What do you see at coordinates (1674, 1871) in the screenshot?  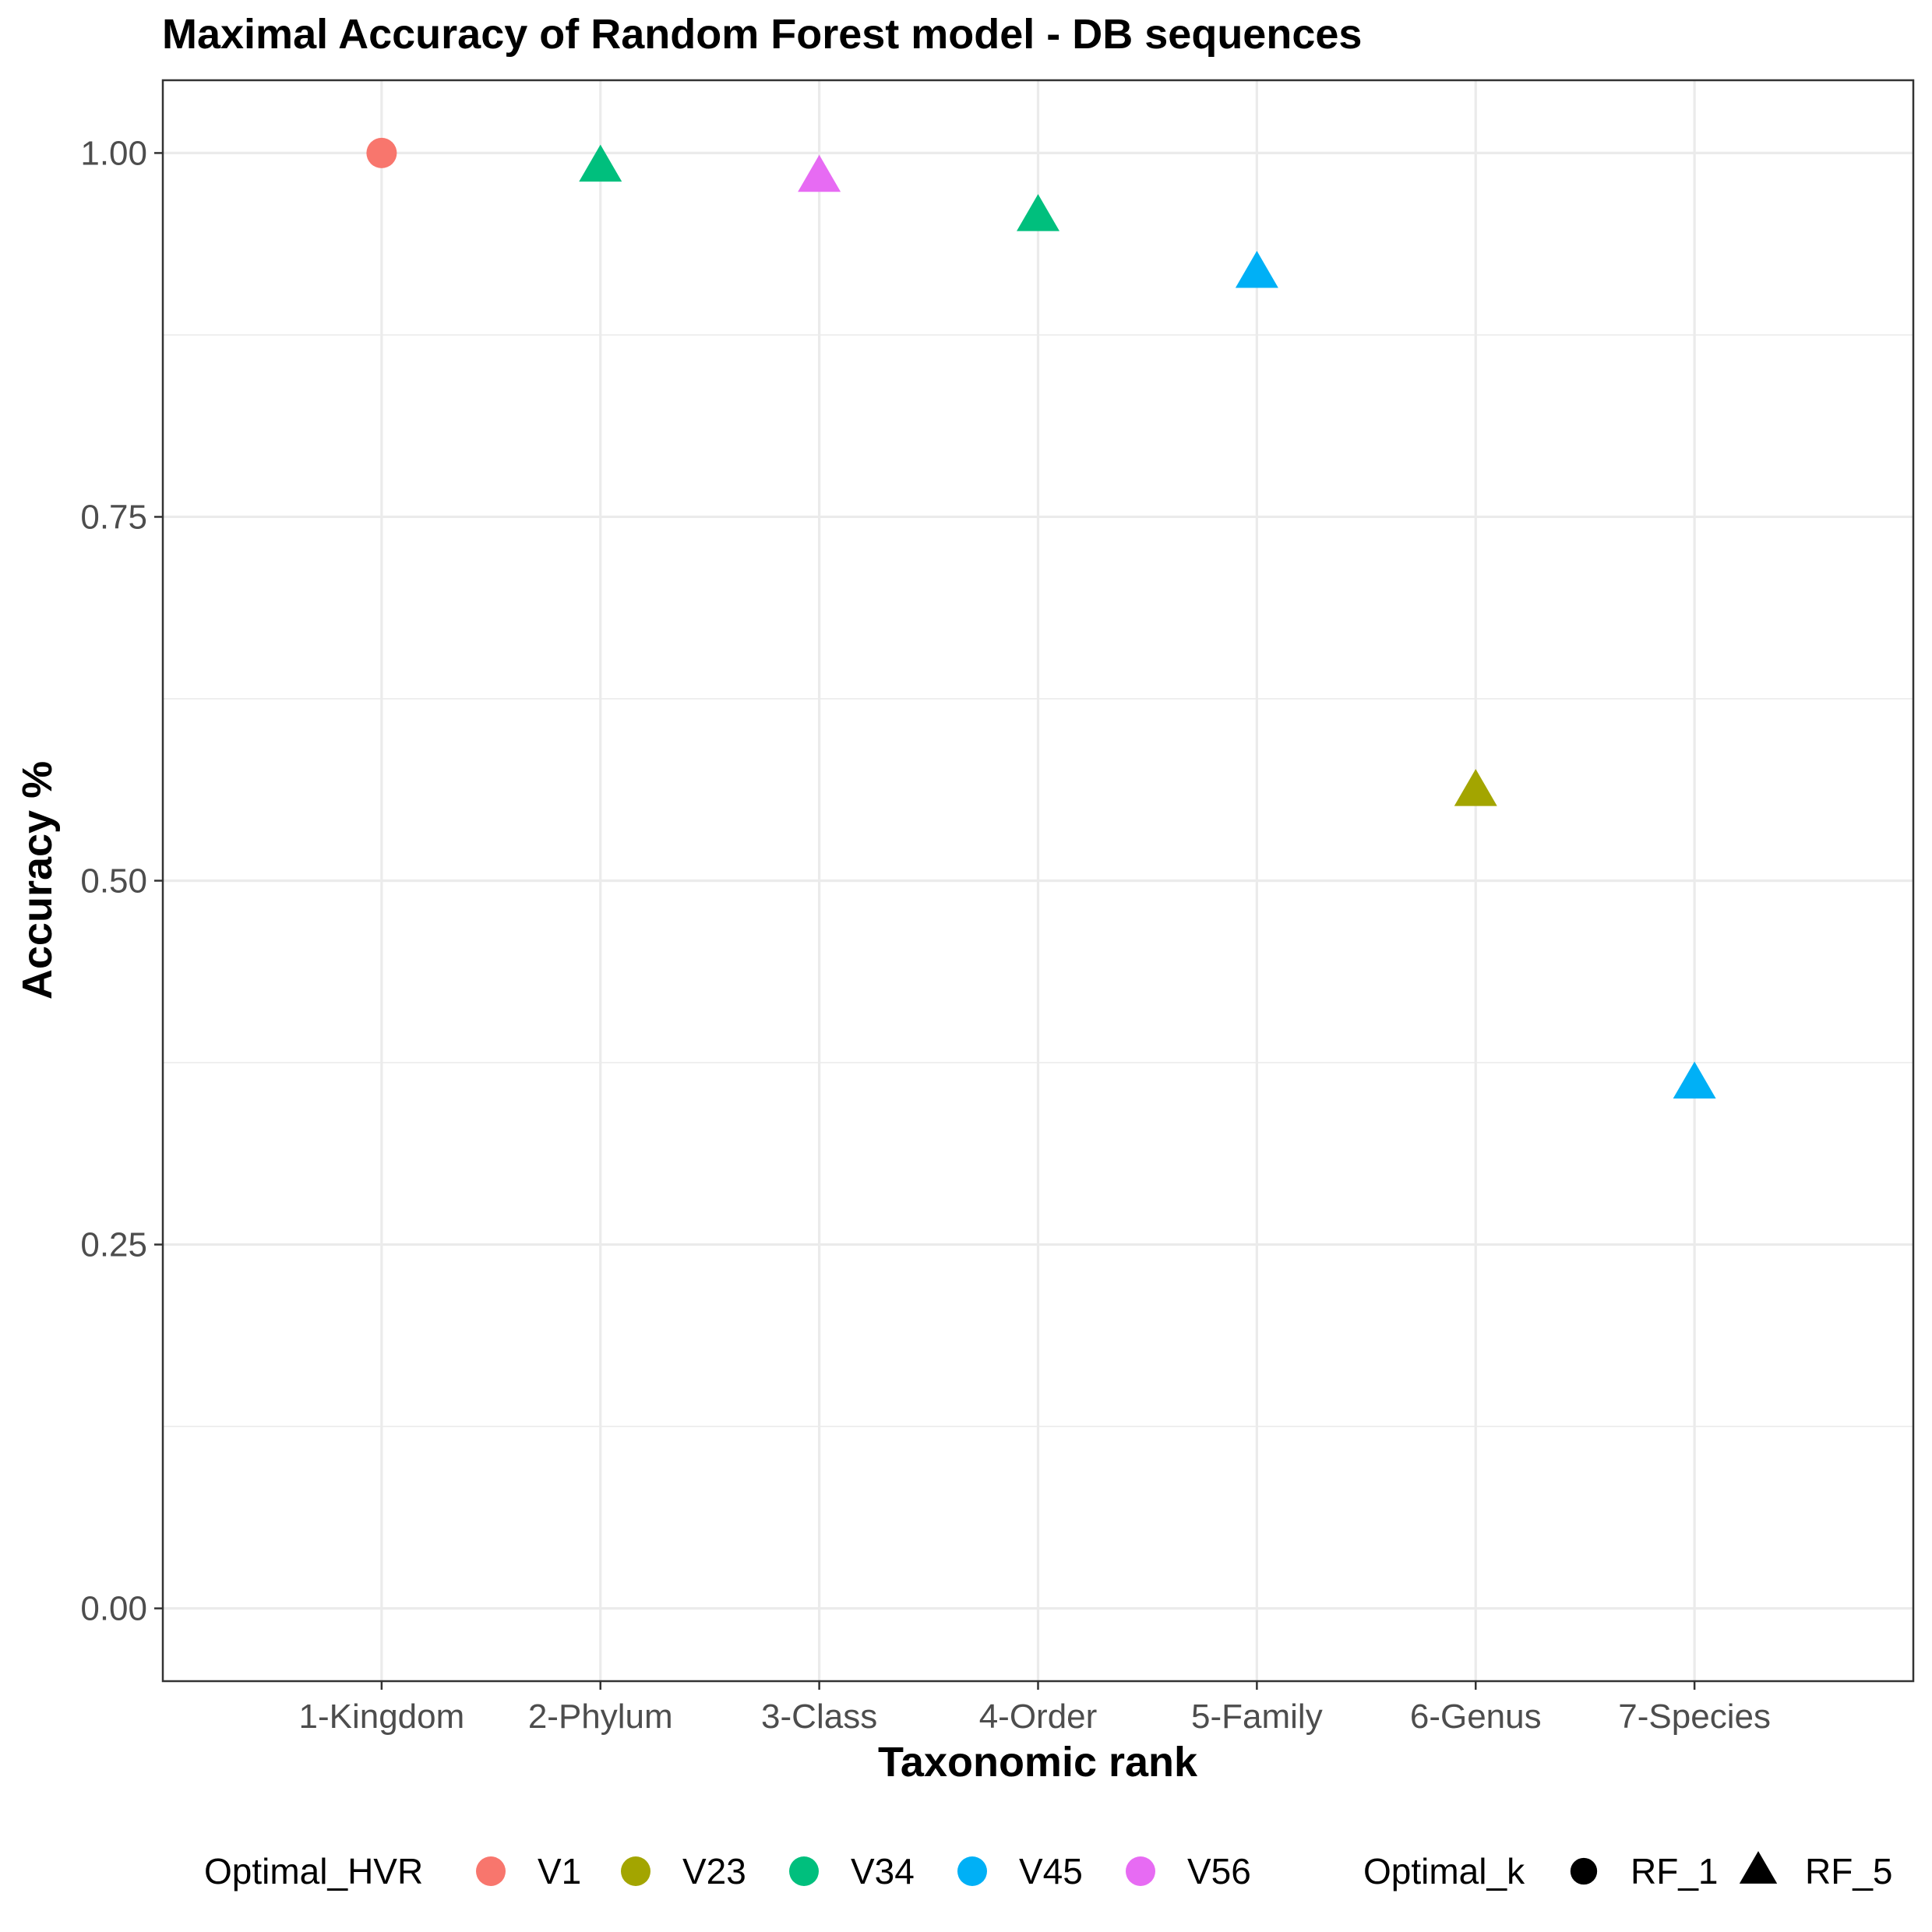 I see `legend-label: RF_1` at bounding box center [1674, 1871].